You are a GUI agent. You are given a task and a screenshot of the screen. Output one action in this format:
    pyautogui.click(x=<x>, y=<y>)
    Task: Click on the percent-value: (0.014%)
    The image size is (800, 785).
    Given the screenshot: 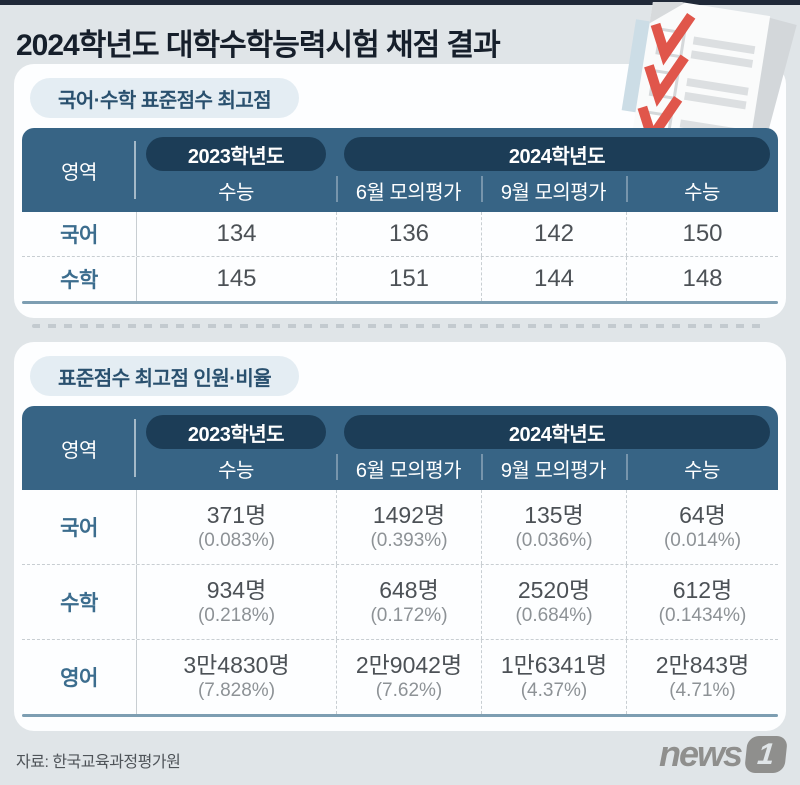 What is the action you would take?
    pyautogui.click(x=702, y=541)
    